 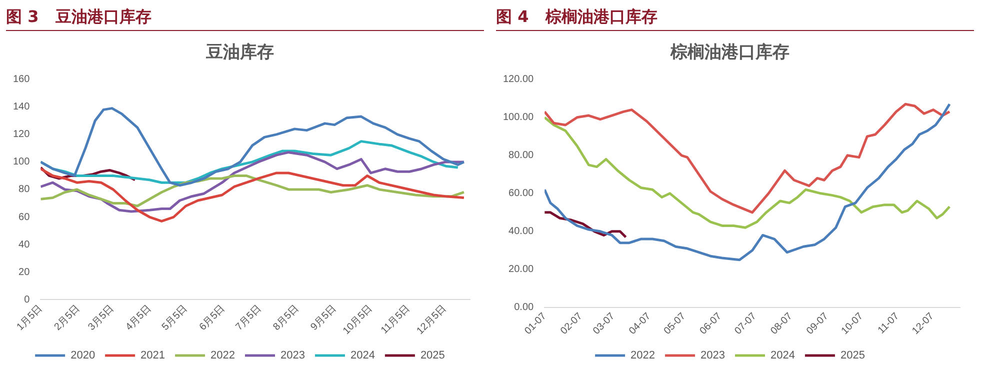 I want to click on x-tick-label: 9月5日, so click(x=323, y=318).